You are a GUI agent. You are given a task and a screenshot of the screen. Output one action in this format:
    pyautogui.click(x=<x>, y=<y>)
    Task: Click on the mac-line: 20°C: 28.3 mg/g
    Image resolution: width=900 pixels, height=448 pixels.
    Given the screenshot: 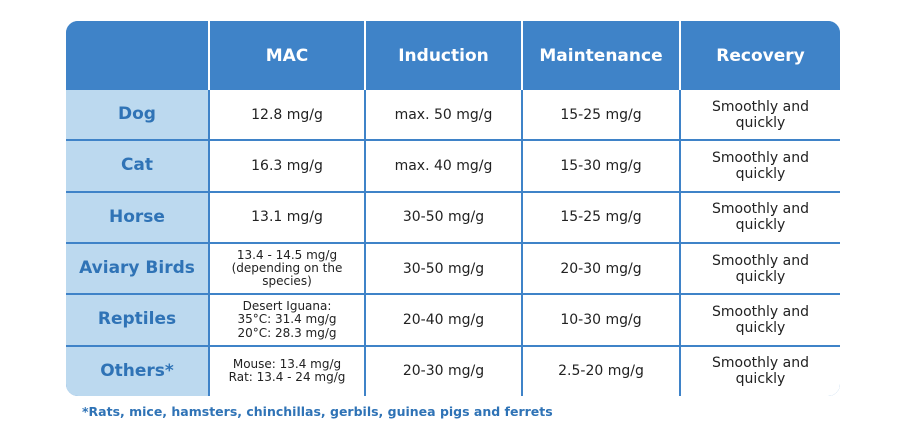 What is the action you would take?
    pyautogui.click(x=287, y=332)
    